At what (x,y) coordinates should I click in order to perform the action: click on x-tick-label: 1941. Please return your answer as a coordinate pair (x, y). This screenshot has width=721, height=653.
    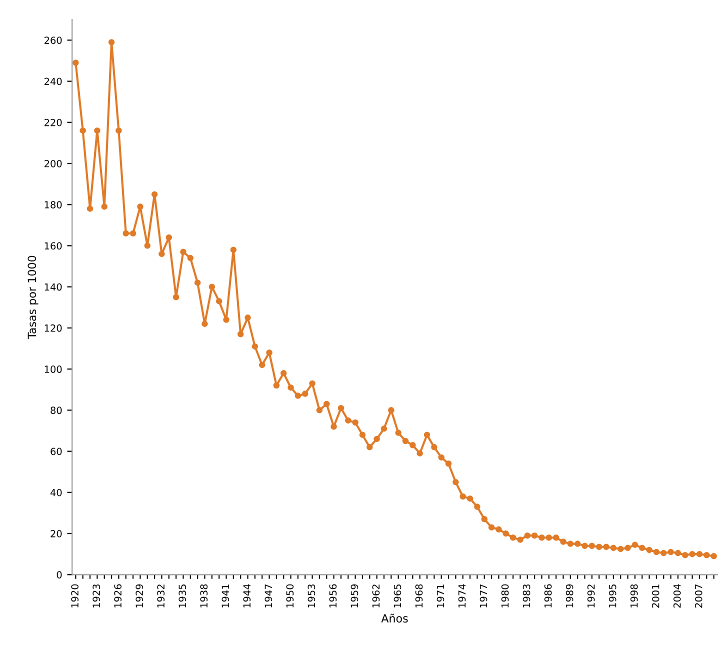
    Looking at the image, I should click on (226, 596).